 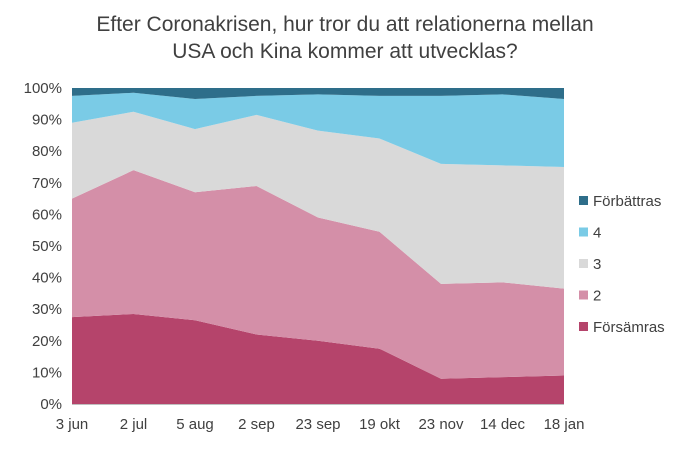 What do you see at coordinates (47, 151) in the screenshot?
I see `y-tick-label: 80%` at bounding box center [47, 151].